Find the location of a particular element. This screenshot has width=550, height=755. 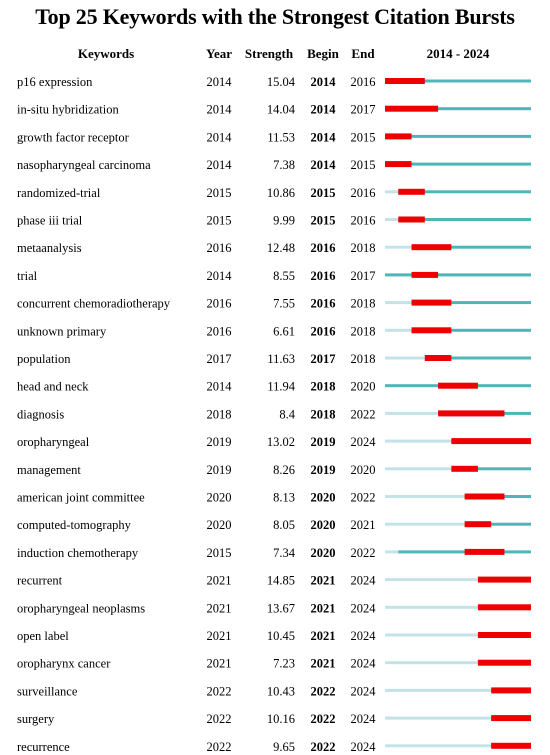

strength-value: 11.53 is located at coordinates (281, 137).